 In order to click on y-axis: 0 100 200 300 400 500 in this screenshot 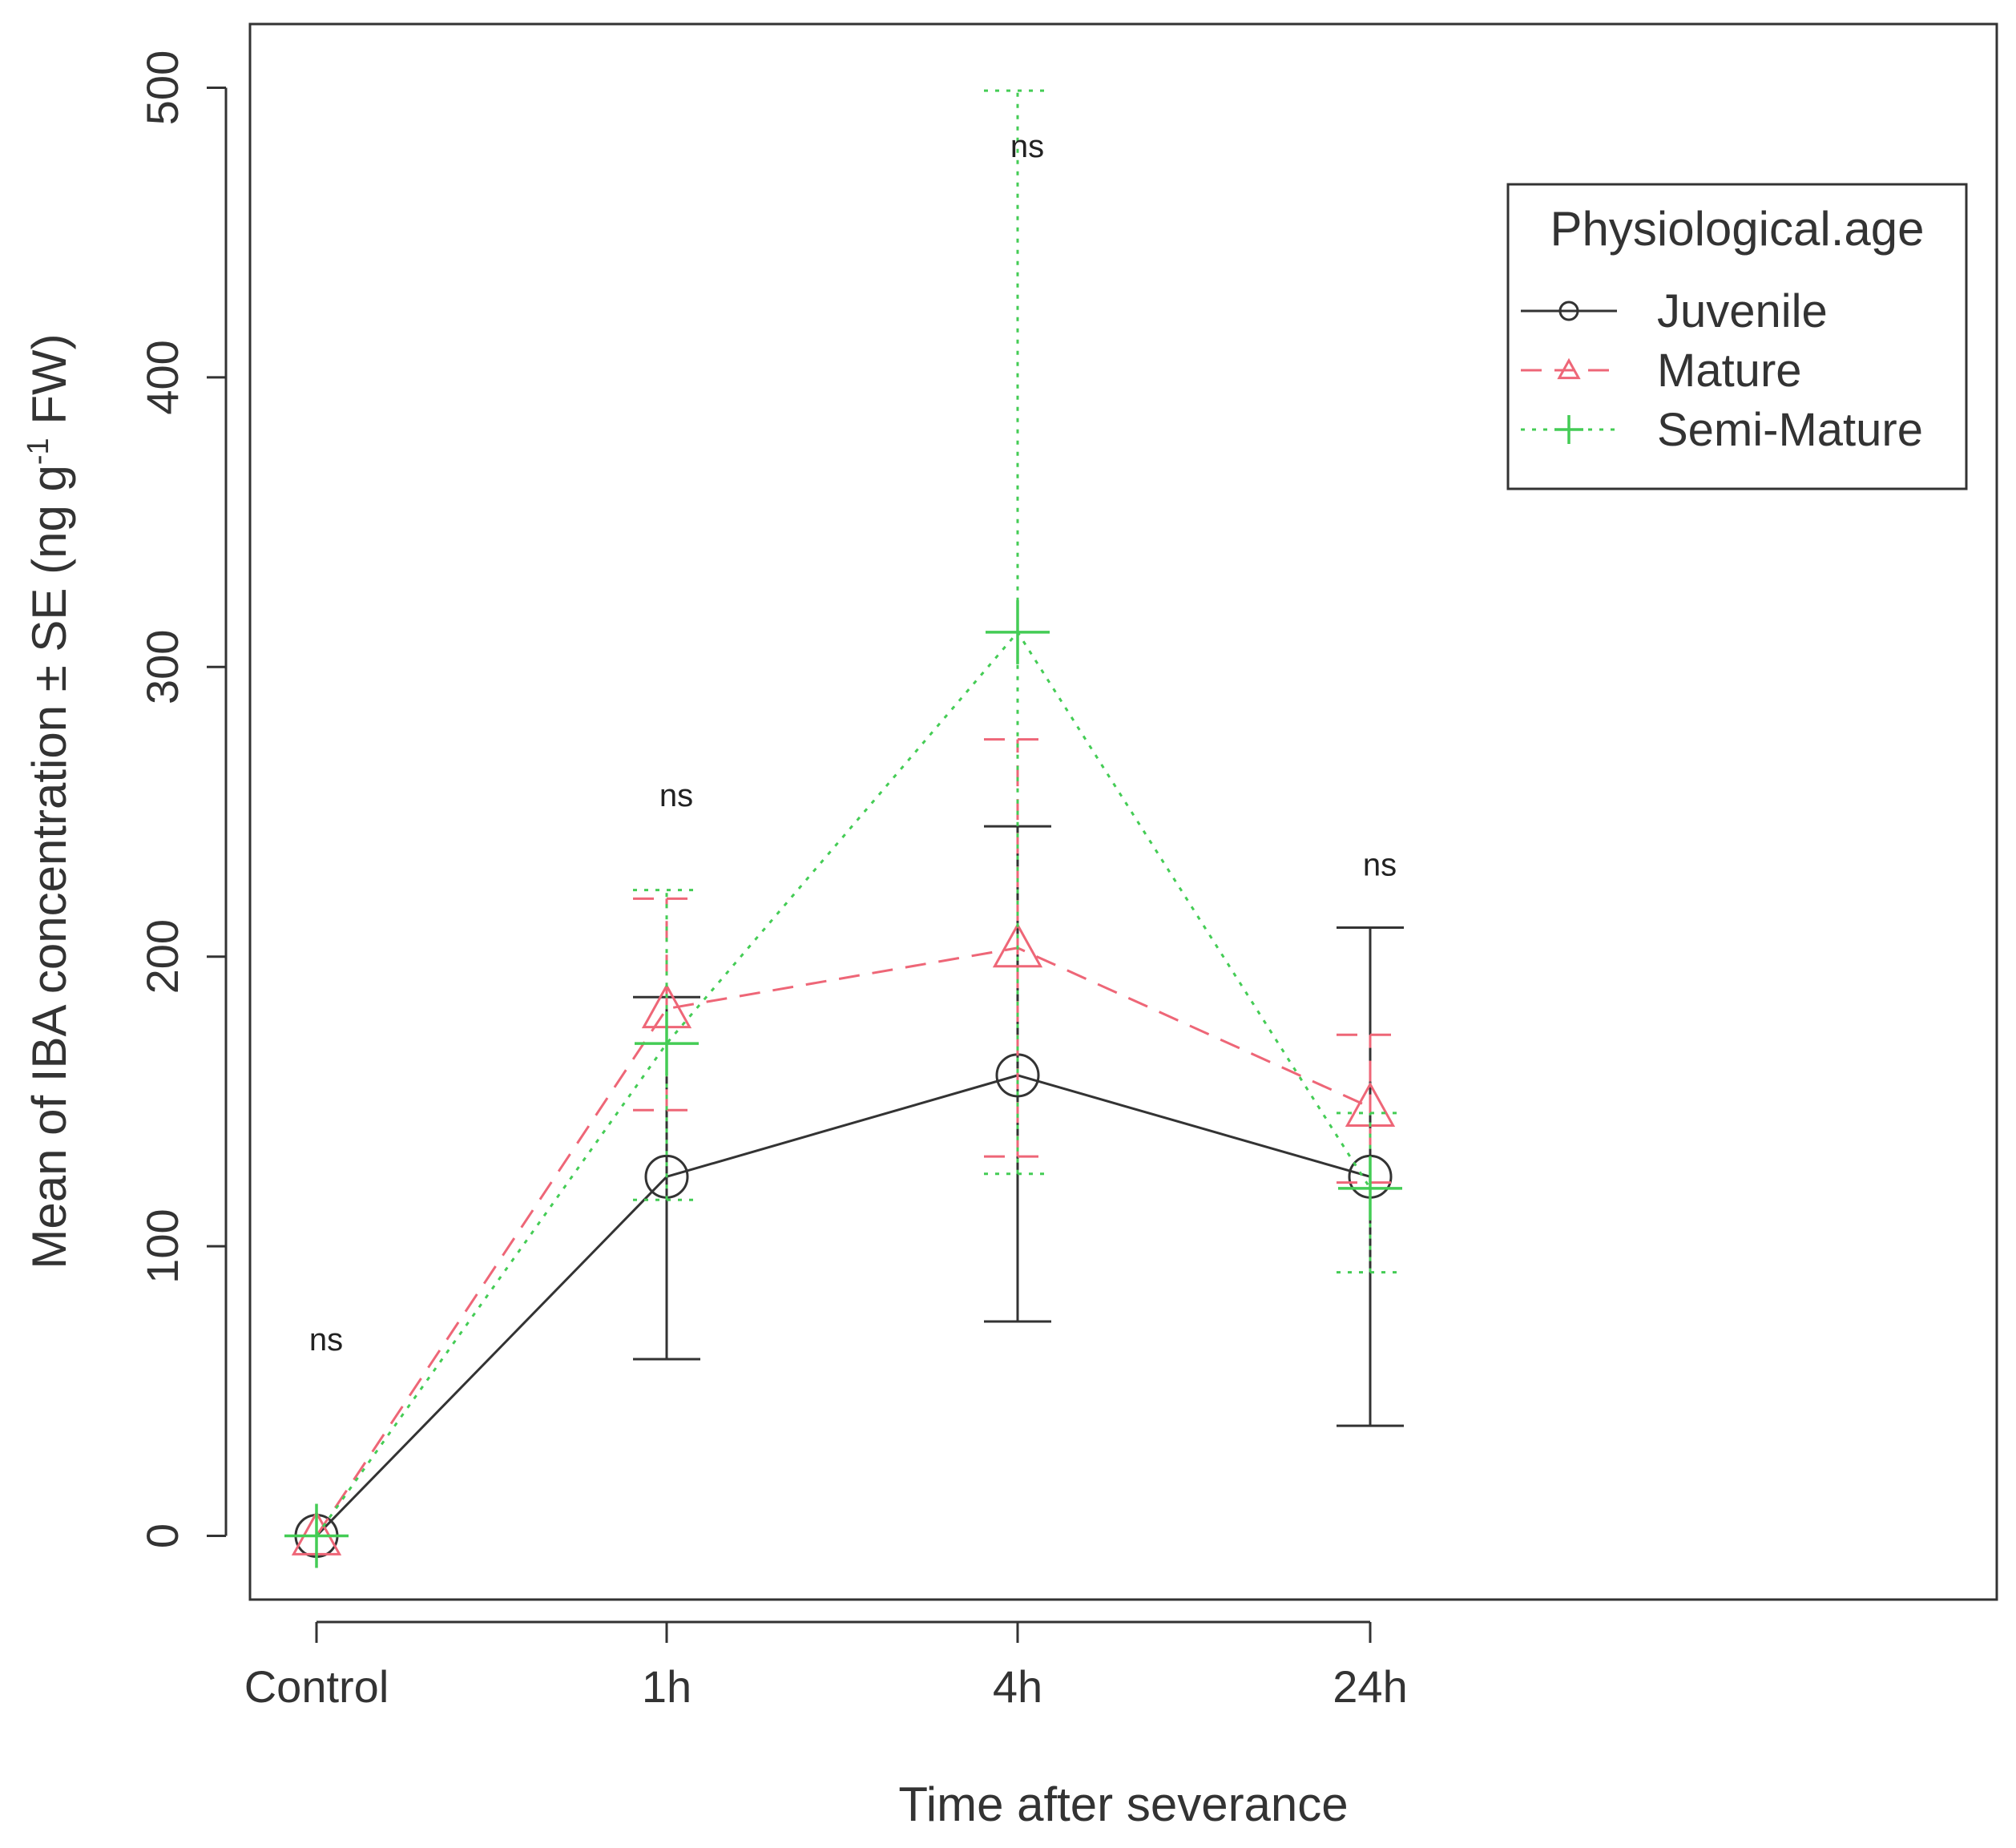, I will do `click(183, 799)`.